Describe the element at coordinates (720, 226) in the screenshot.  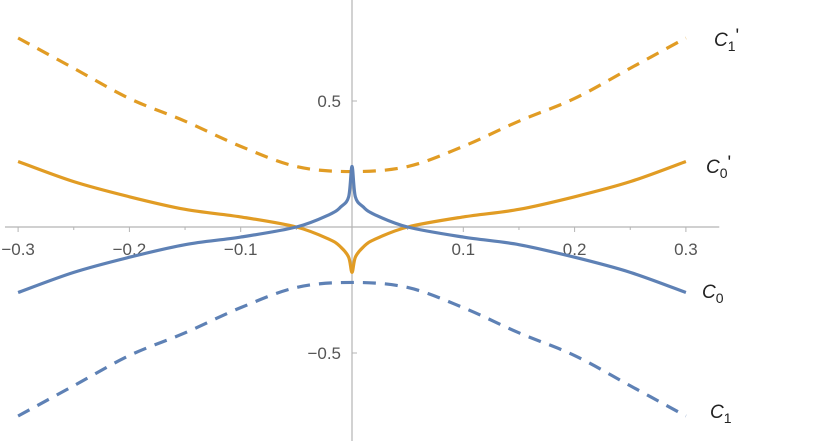
I see `curve-labels: C1' C0' C0 C1` at that location.